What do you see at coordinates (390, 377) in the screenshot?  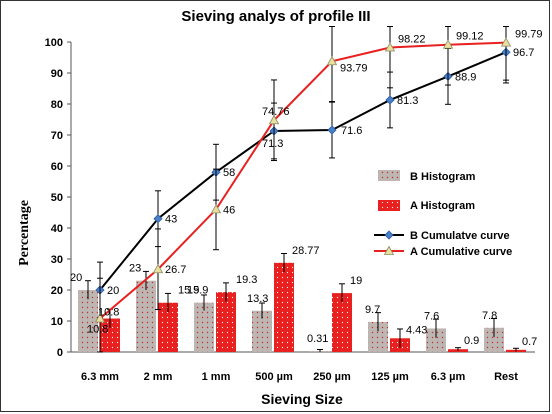 I see `x-tick-label: 125 µm` at bounding box center [390, 377].